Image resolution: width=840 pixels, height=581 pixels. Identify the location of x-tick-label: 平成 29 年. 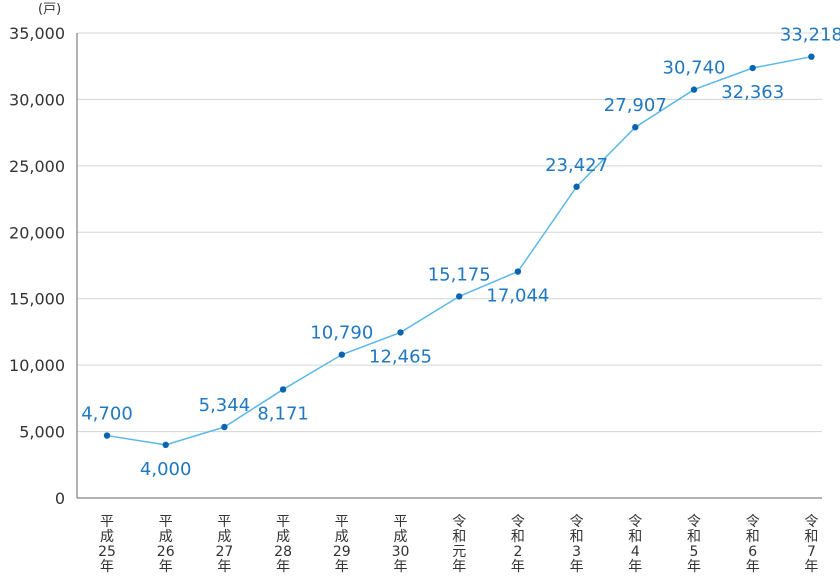
(342, 544).